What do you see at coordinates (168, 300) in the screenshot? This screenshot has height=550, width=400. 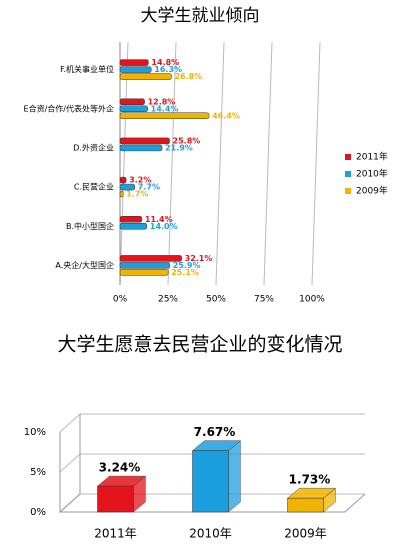 I see `x-tick-label: 25%` at bounding box center [168, 300].